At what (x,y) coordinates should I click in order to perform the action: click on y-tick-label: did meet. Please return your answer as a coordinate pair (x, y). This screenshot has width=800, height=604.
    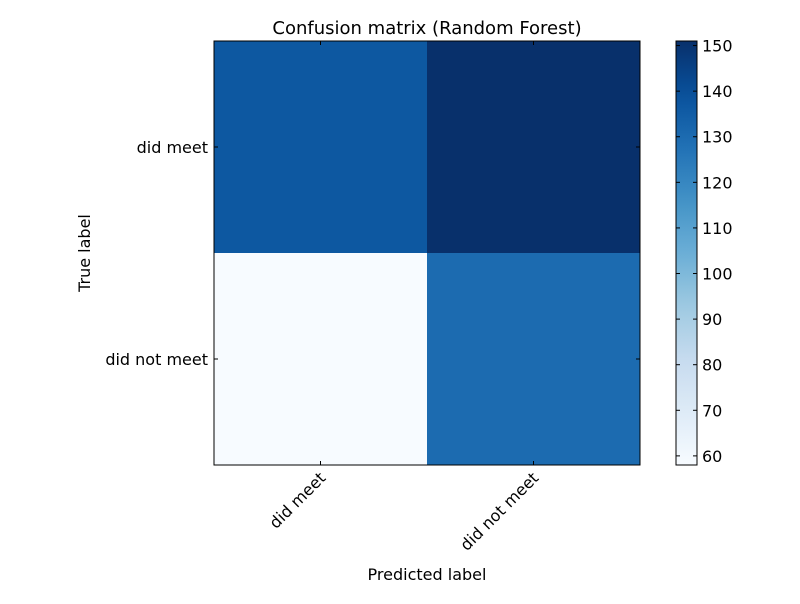
    Looking at the image, I should click on (172, 147).